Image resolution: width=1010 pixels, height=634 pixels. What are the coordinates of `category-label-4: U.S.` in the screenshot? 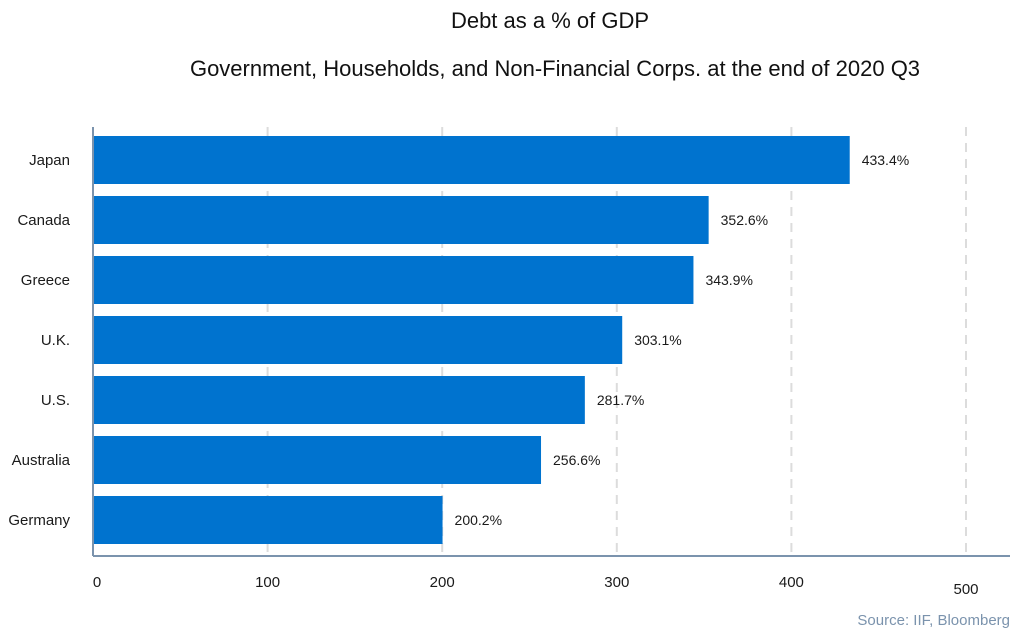 It's located at (55, 400).